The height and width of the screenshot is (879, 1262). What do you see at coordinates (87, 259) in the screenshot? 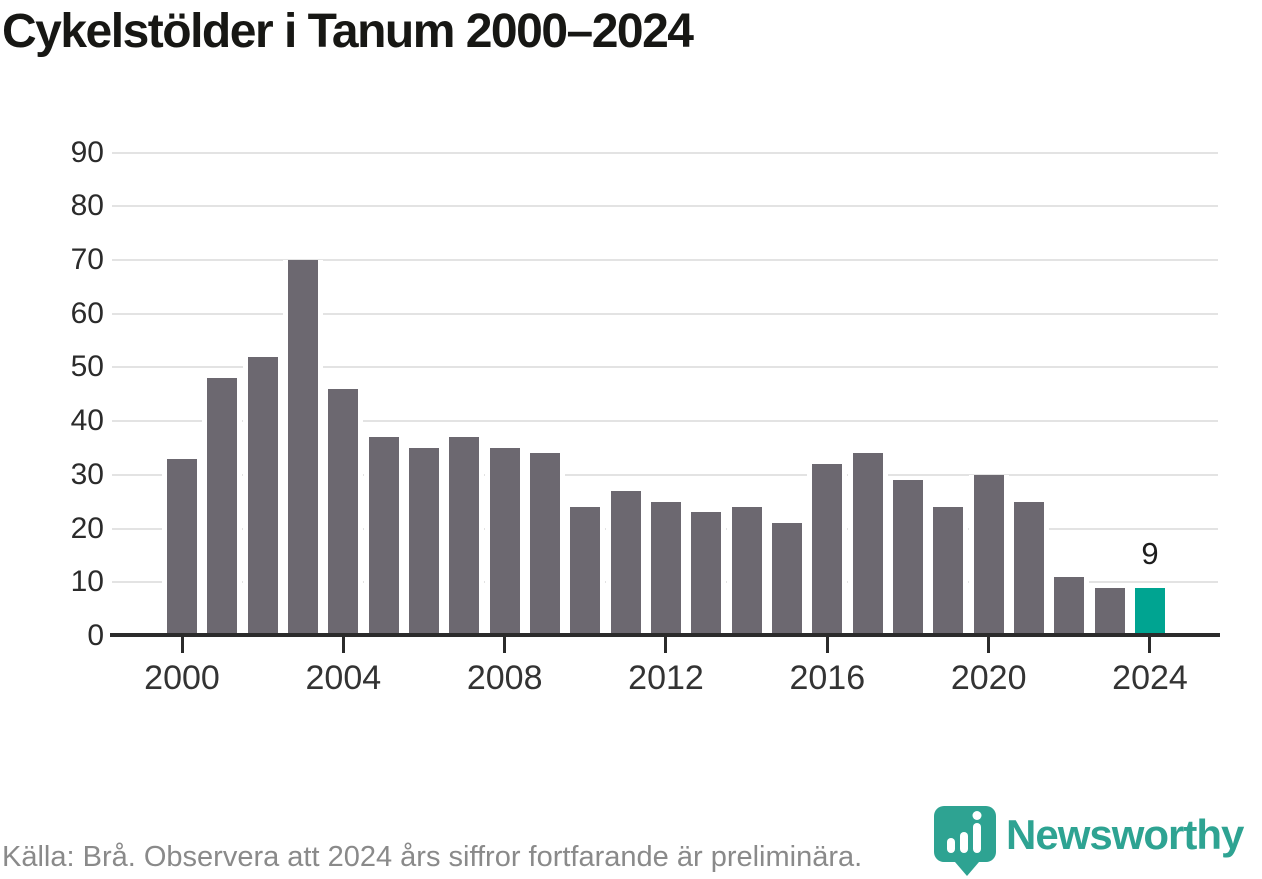
I see `y-axis-label-70: 70` at bounding box center [87, 259].